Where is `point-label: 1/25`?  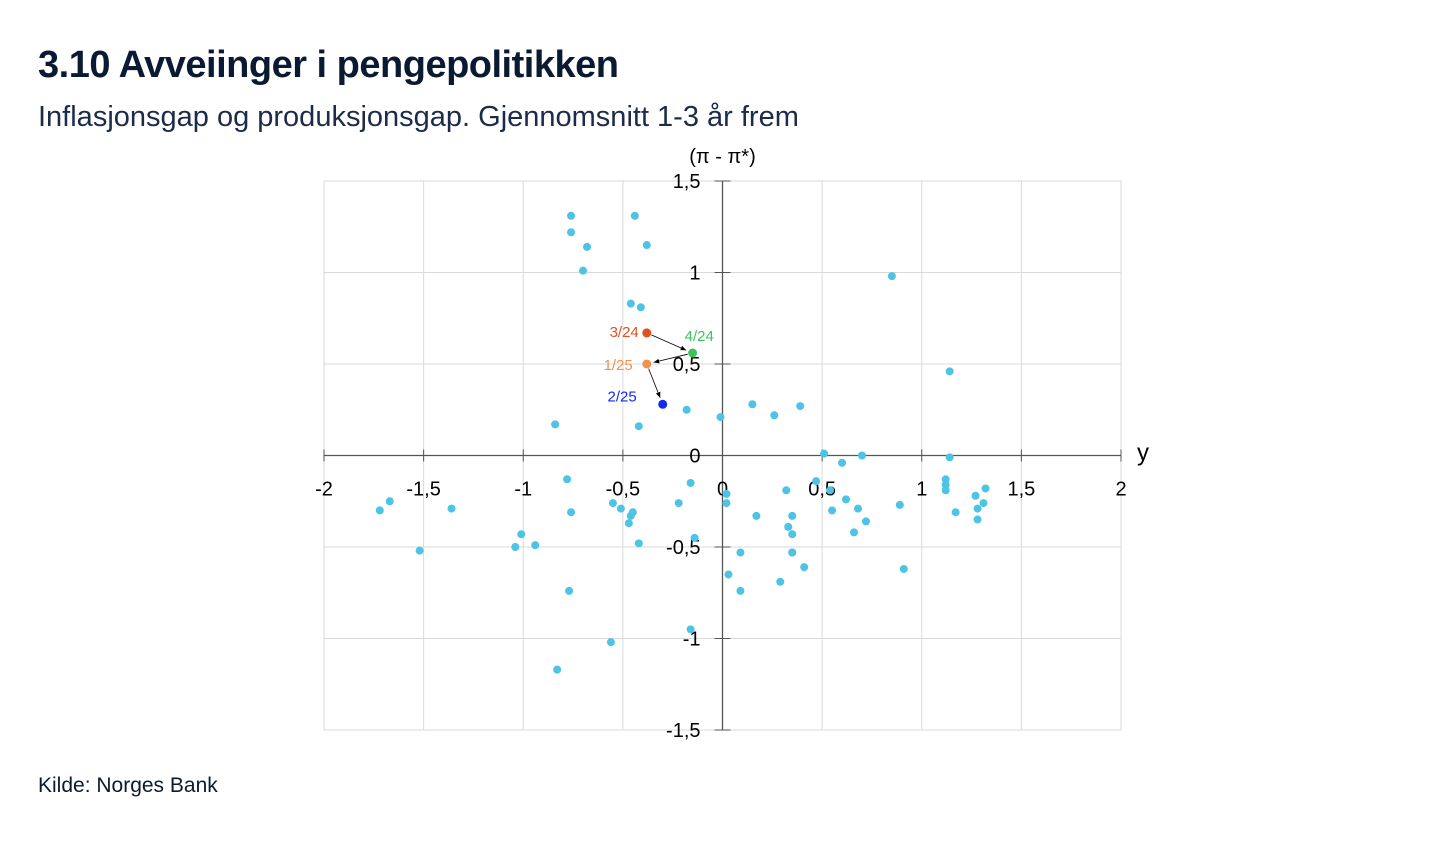 point-label: 1/25 is located at coordinates (618, 365).